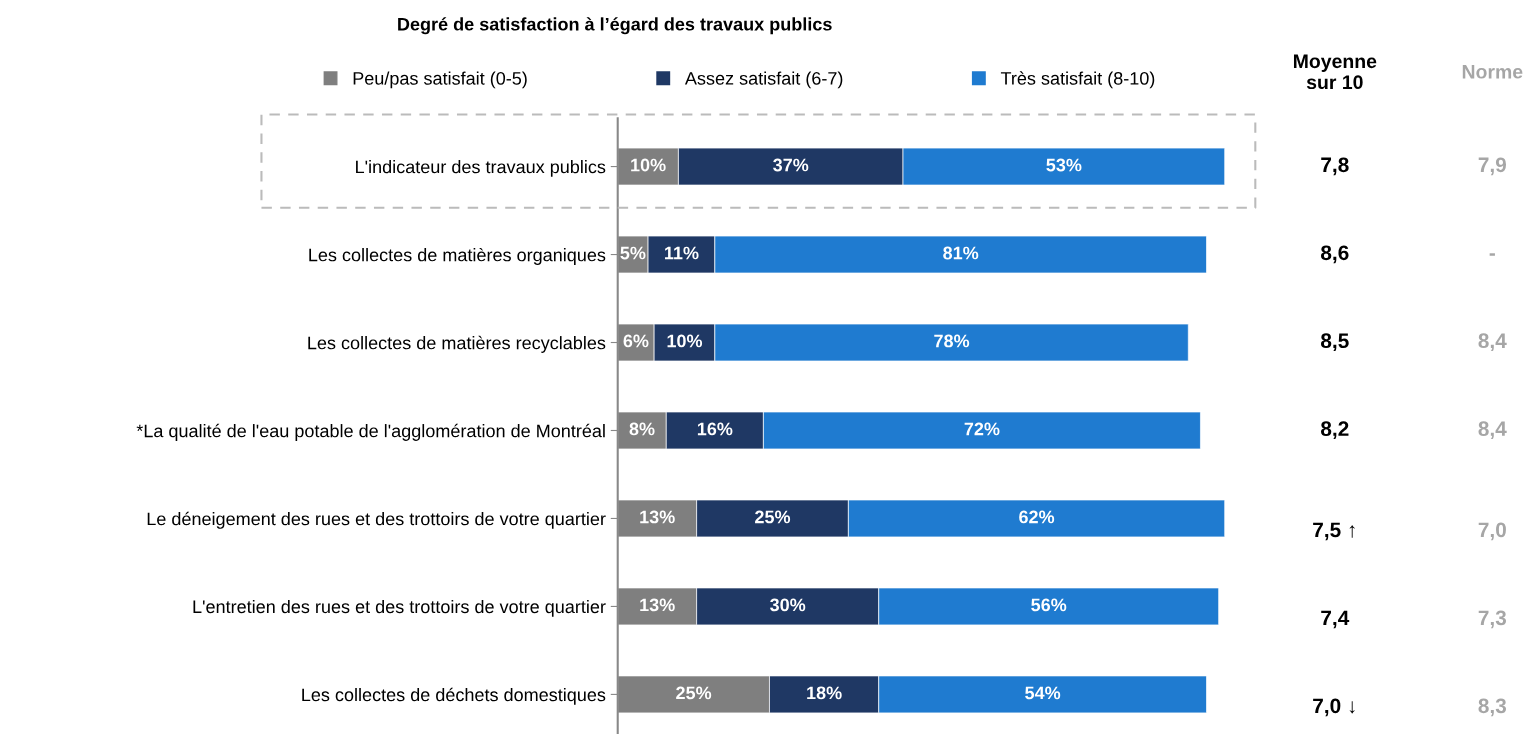 Image resolution: width=1529 pixels, height=734 pixels. Describe the element at coordinates (682, 253) in the screenshot. I see `data-label: 11%` at that location.